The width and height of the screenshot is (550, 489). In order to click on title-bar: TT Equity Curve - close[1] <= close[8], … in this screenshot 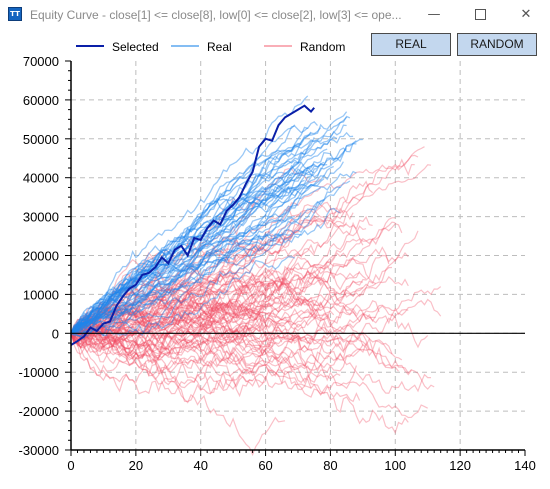, I will do `click(275, 15)`.